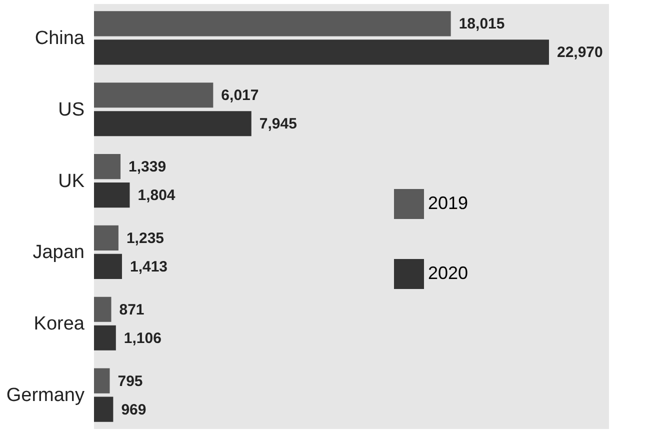 This screenshot has width=650, height=434. I want to click on data-label: 871, so click(131, 309).